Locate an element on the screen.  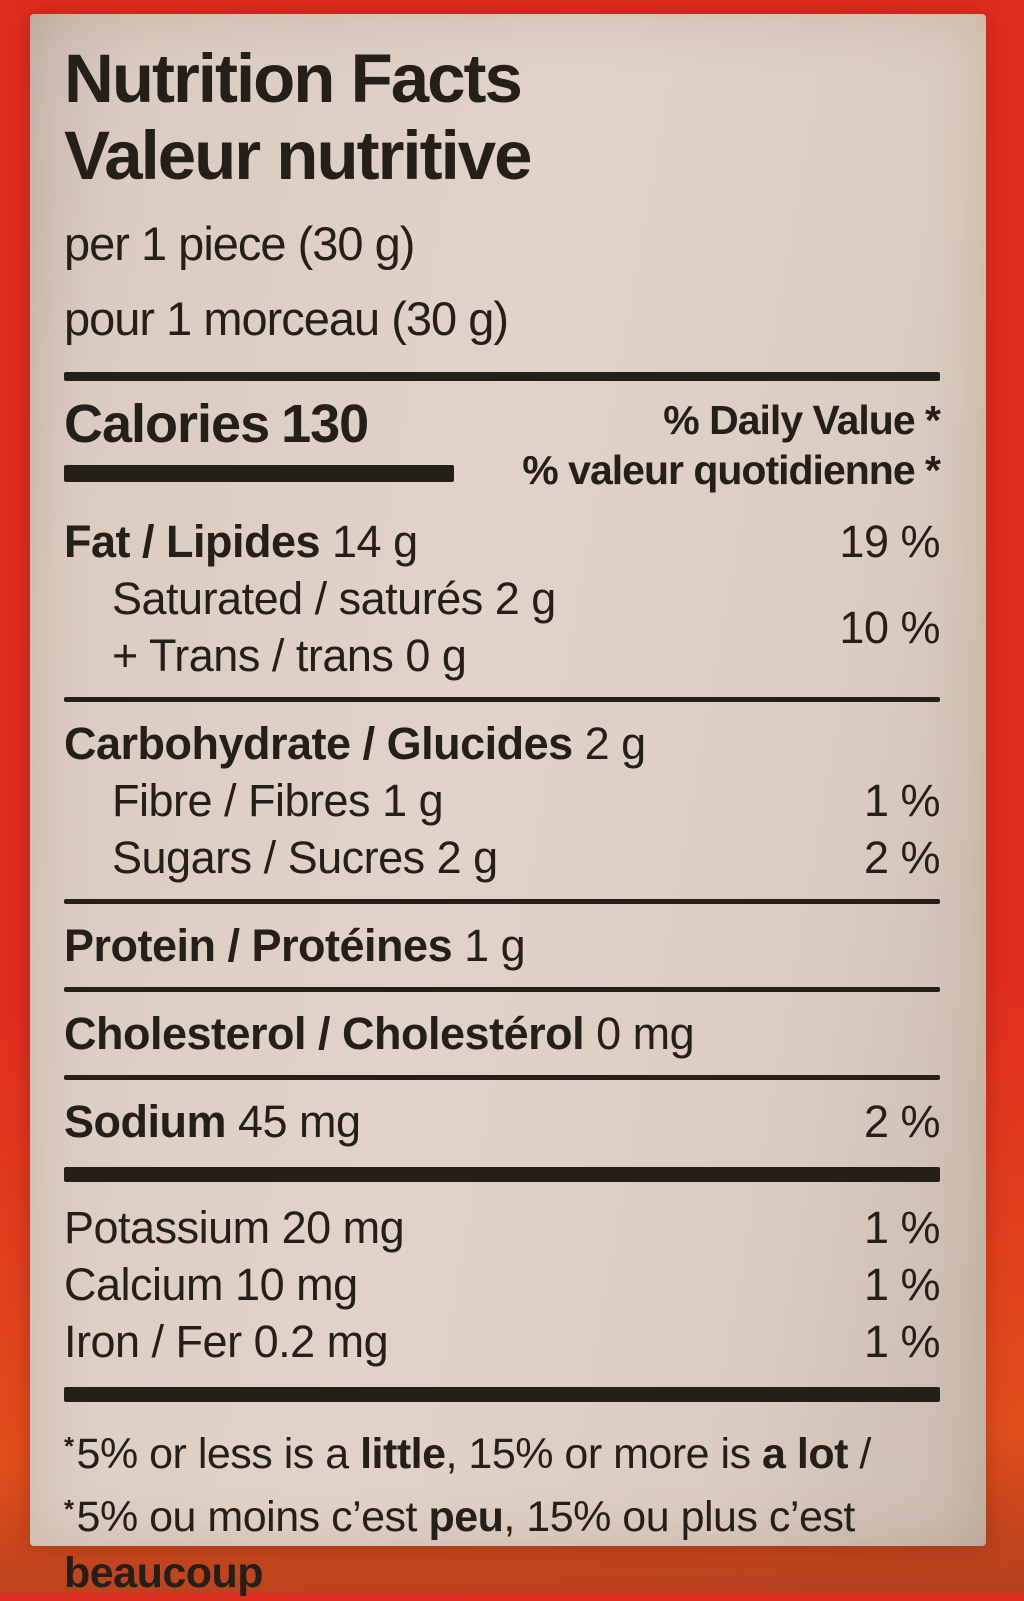
sodium-amount: 45 mg is located at coordinates (299, 1121).